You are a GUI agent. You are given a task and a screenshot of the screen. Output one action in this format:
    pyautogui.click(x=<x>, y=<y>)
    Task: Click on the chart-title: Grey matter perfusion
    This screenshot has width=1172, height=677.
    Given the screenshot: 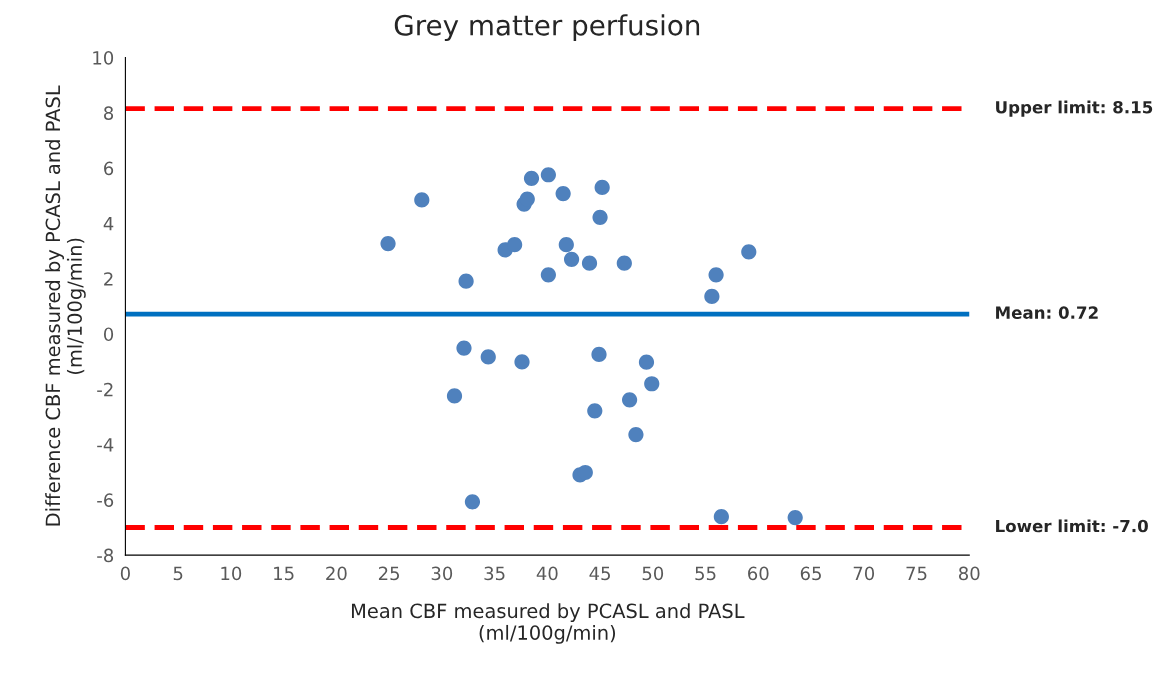 What is the action you would take?
    pyautogui.click(x=547, y=28)
    